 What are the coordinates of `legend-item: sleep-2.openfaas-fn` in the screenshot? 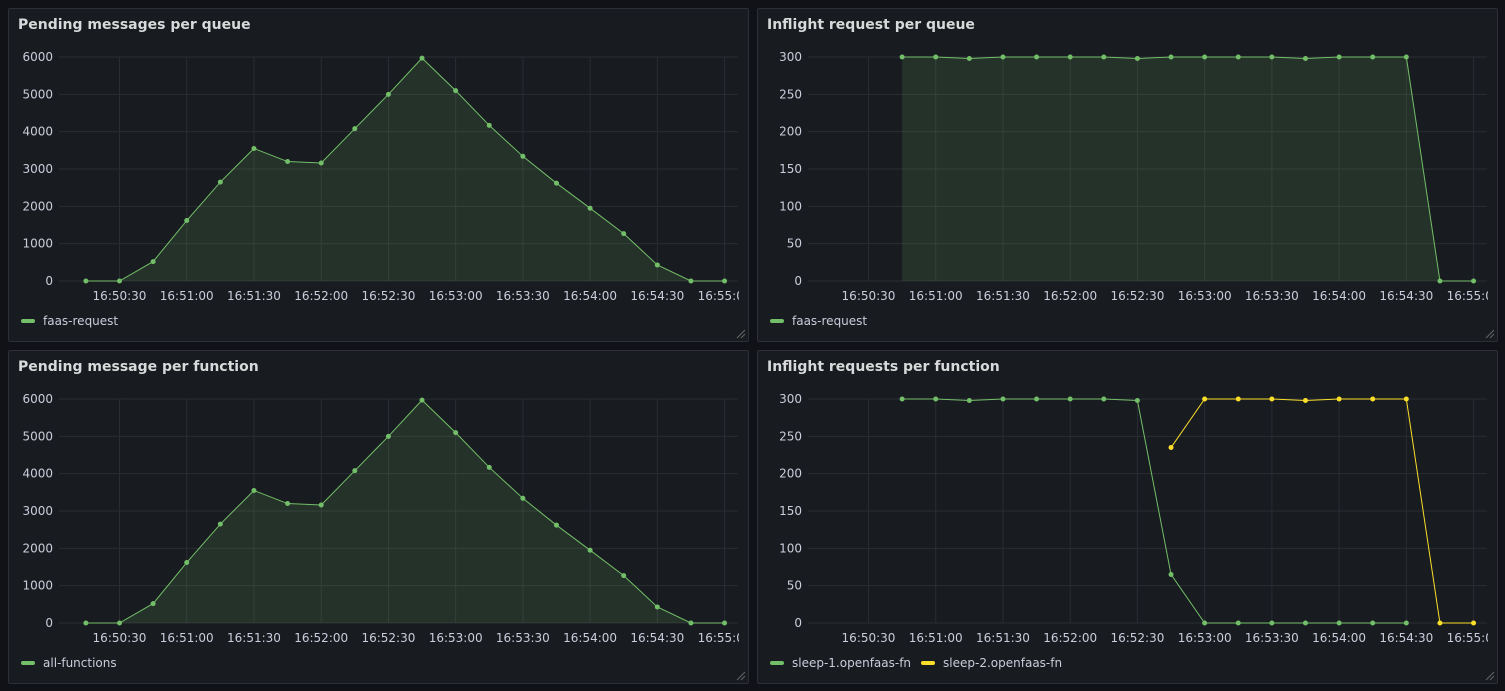 It's located at (991, 663).